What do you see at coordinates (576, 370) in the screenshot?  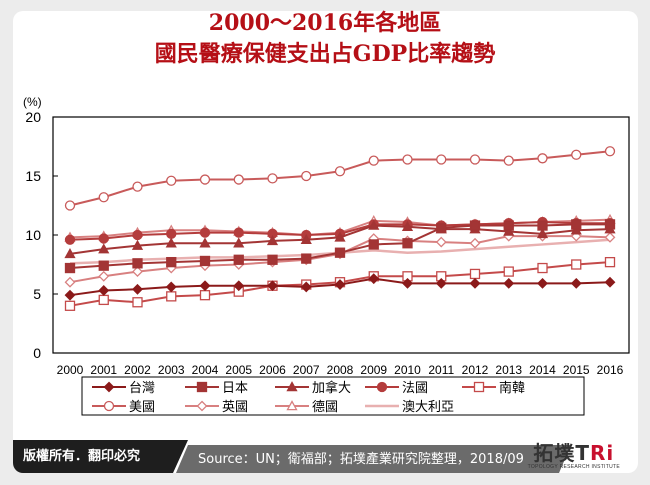 I see `x-tick-label: 2015` at bounding box center [576, 370].